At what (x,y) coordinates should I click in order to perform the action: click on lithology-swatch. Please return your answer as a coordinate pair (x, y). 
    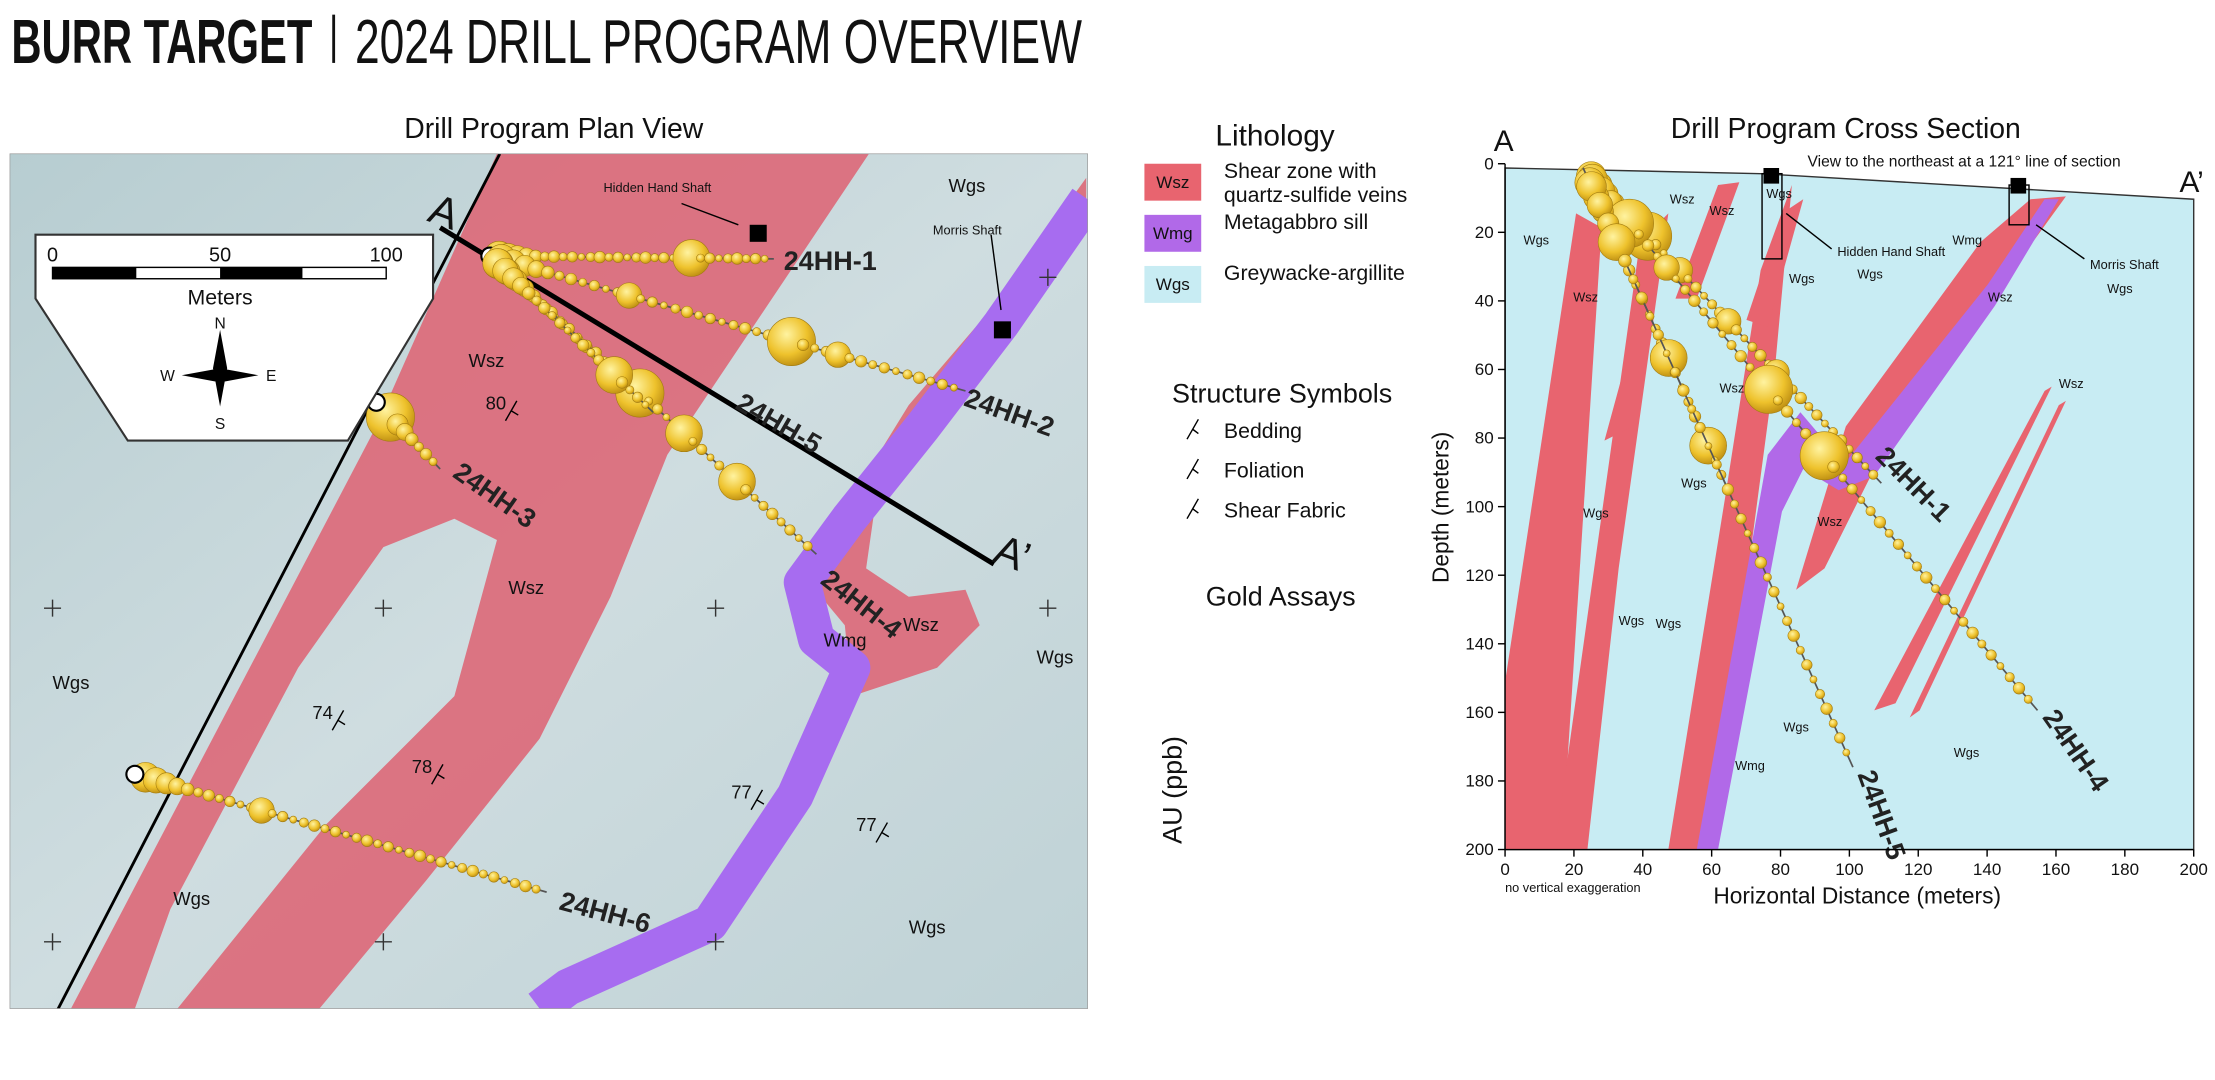
    Looking at the image, I should click on (1173, 233).